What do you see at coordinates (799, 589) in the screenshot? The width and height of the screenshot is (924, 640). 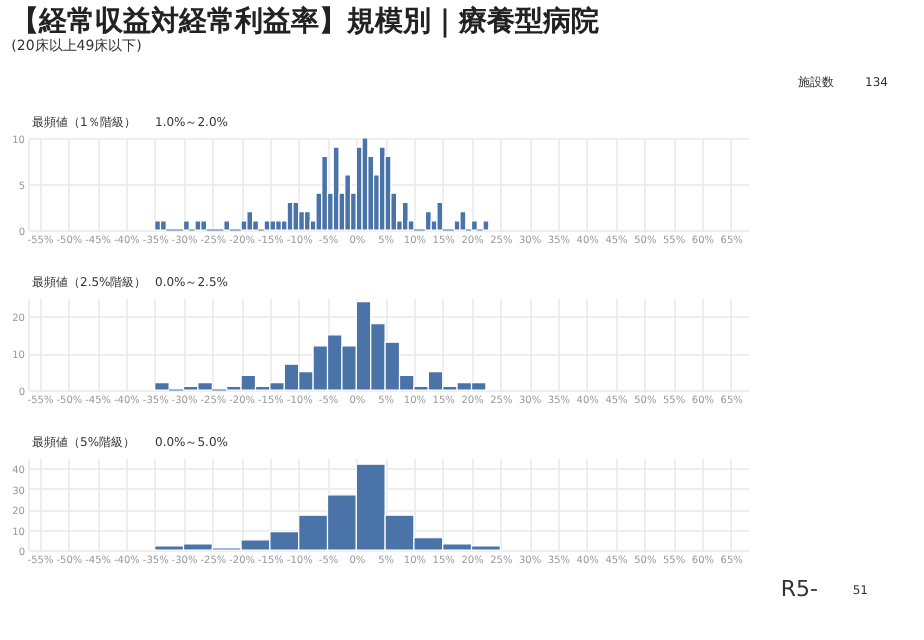 I see `text: R5-` at bounding box center [799, 589].